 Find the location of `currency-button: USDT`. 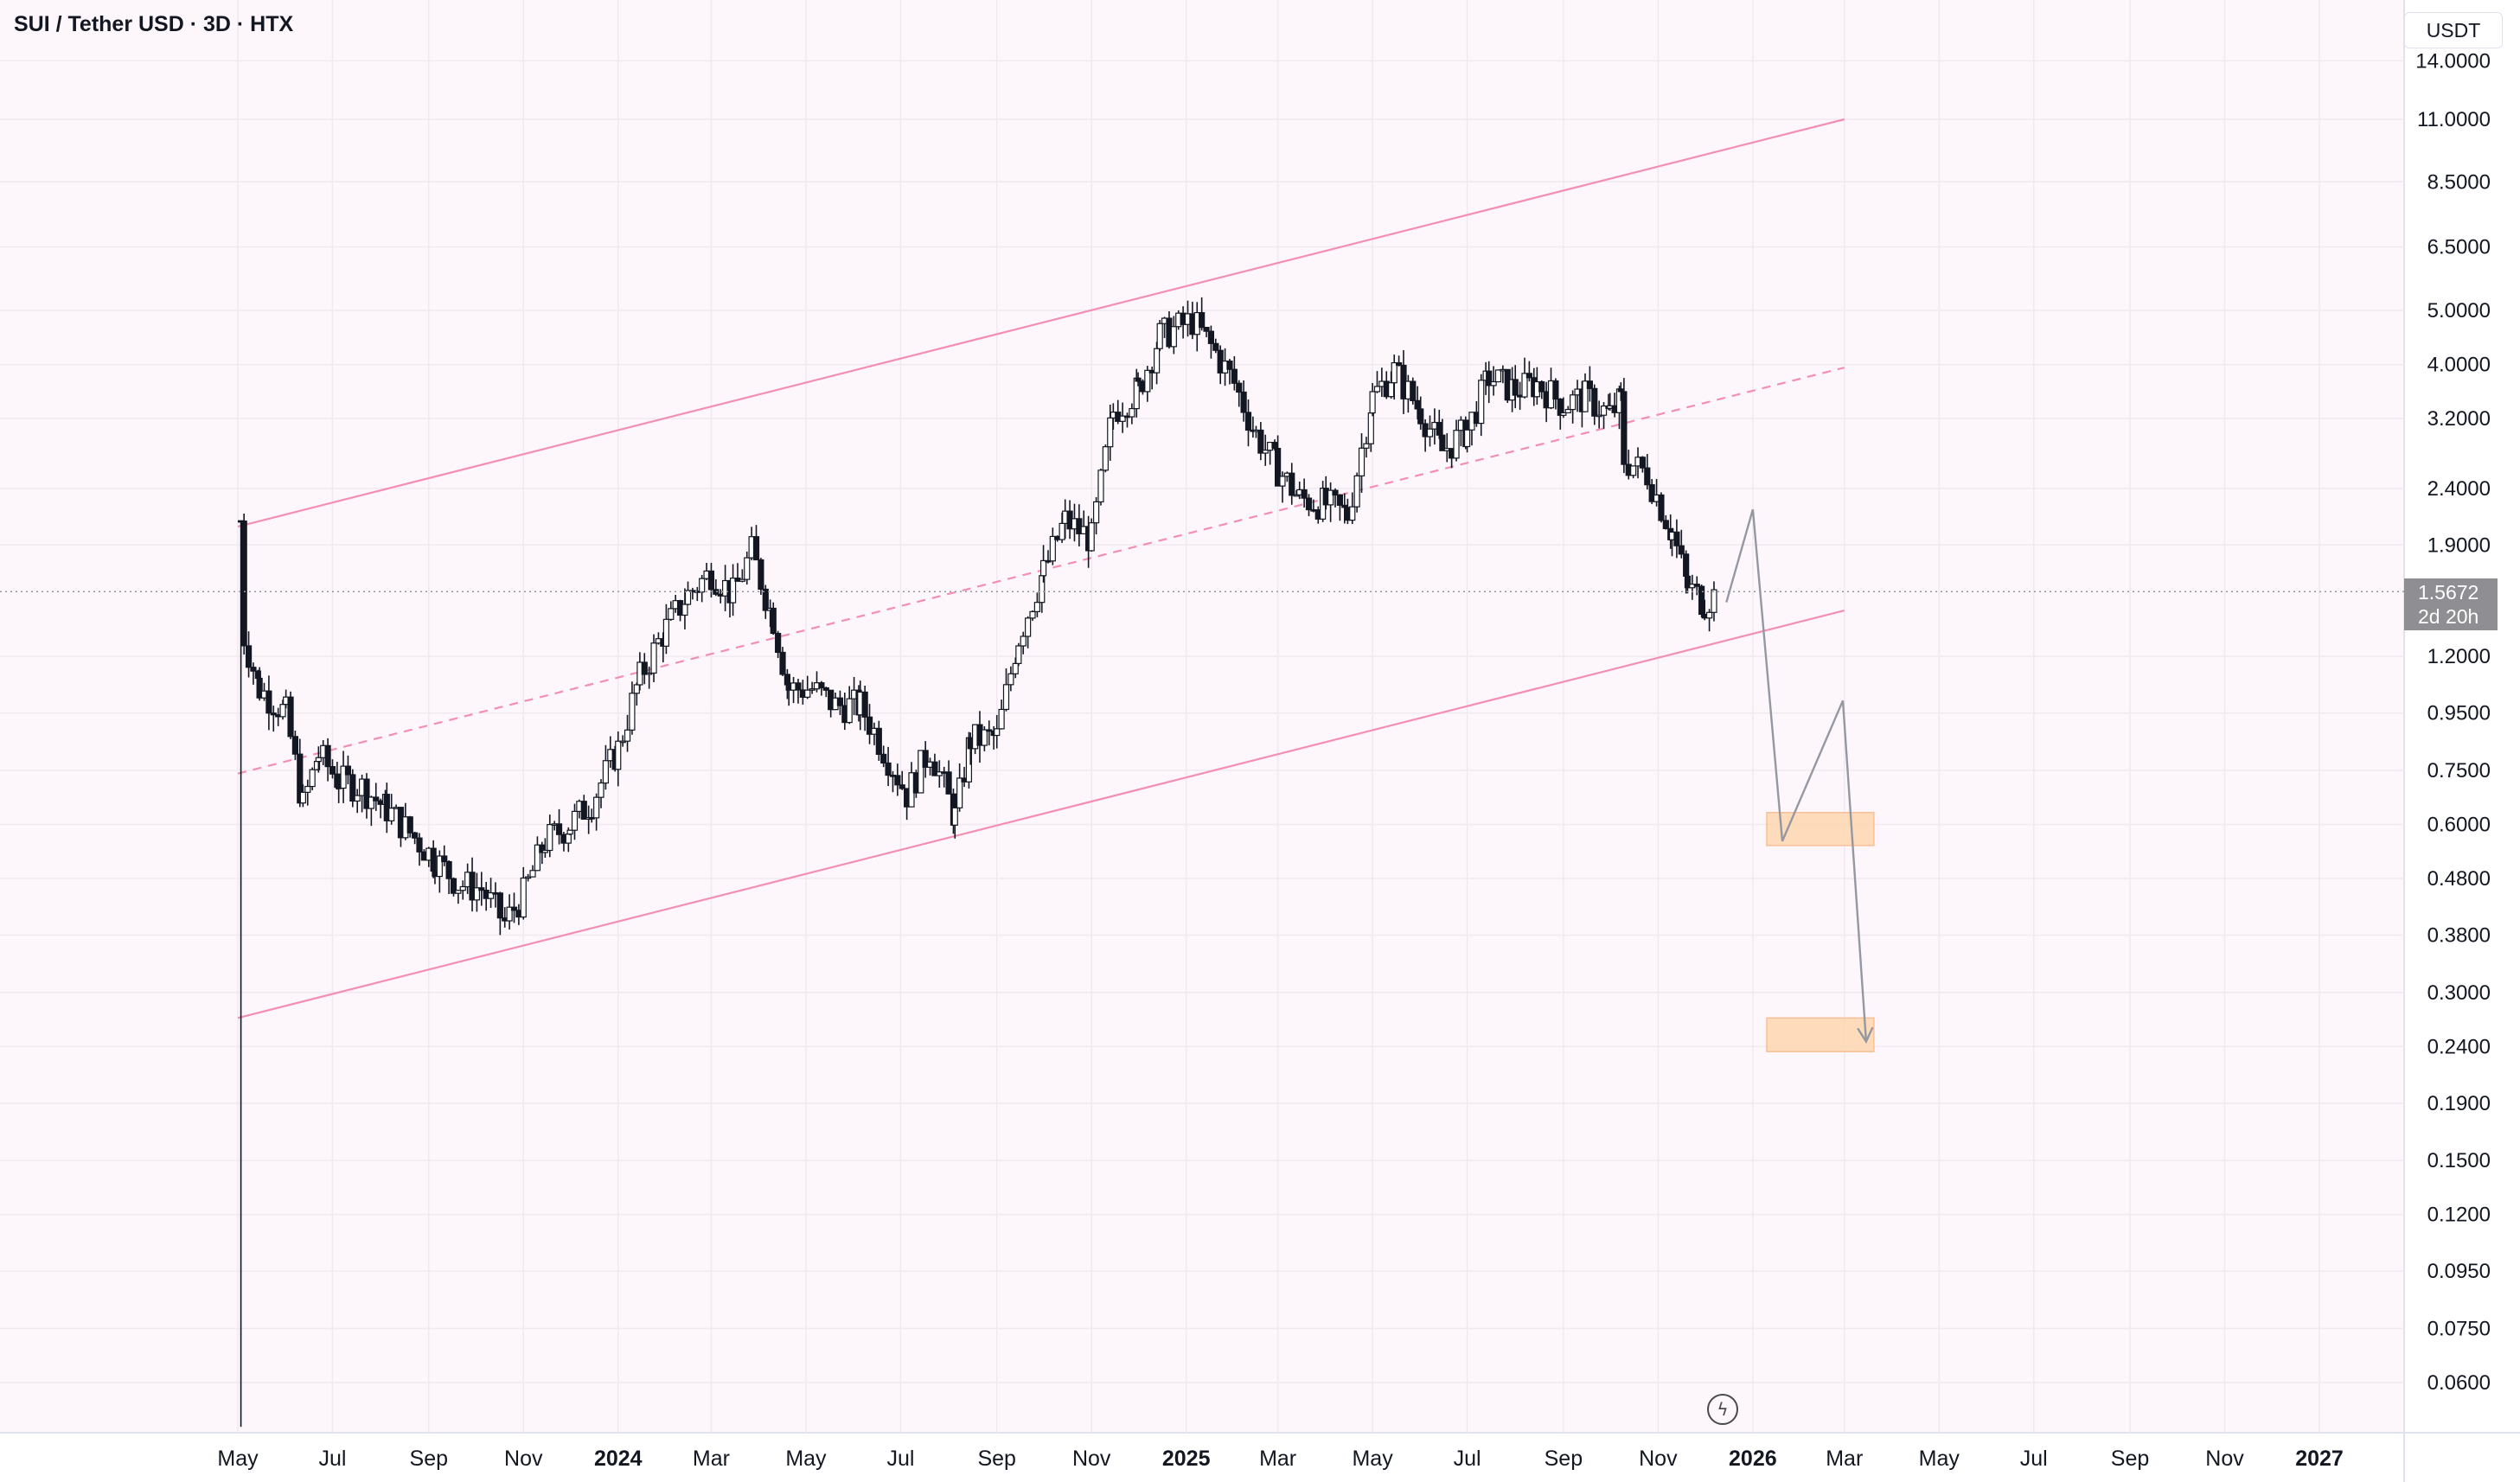

currency-button: USDT is located at coordinates (2454, 30).